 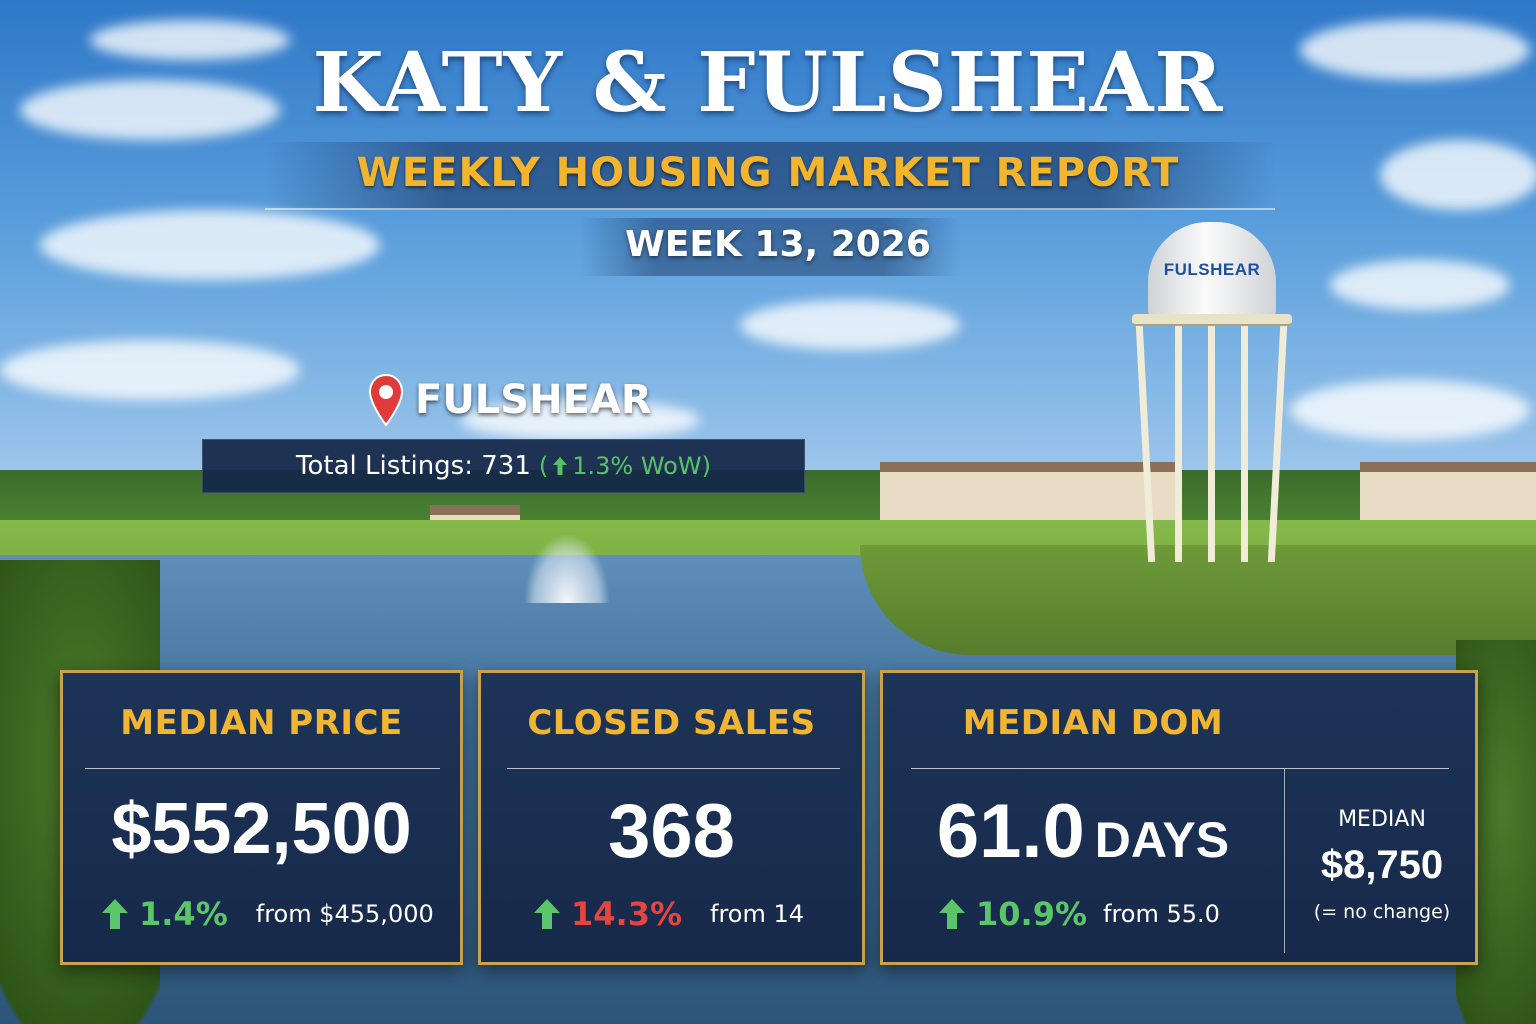 What do you see at coordinates (1198, 600) in the screenshot?
I see `lake-shore` at bounding box center [1198, 600].